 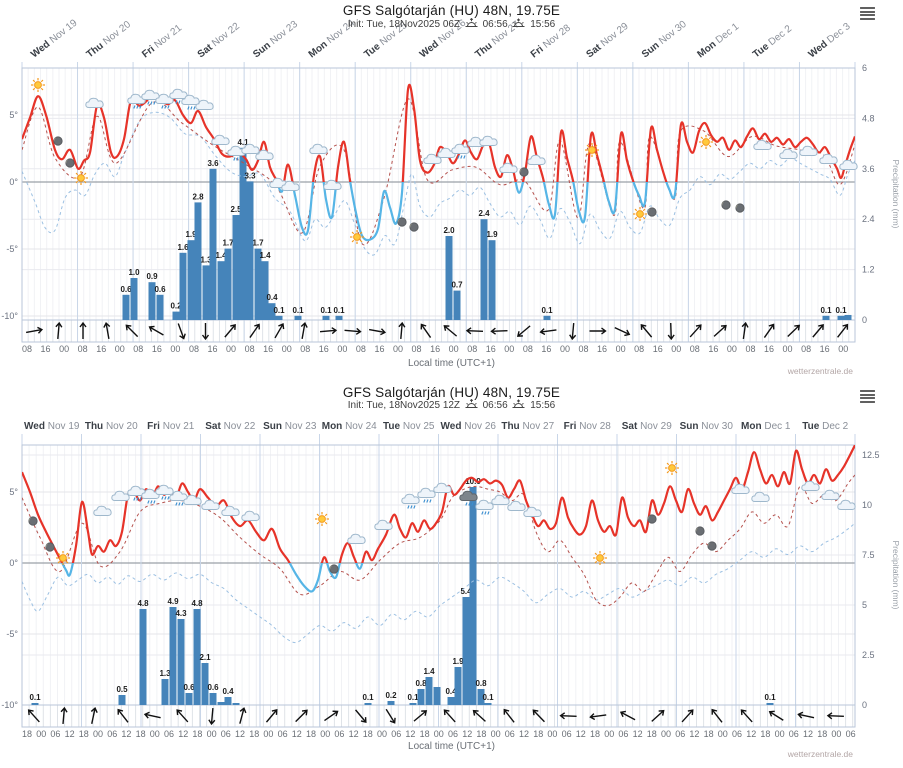 I want to click on svg-text: 0, so click(x=864, y=320).